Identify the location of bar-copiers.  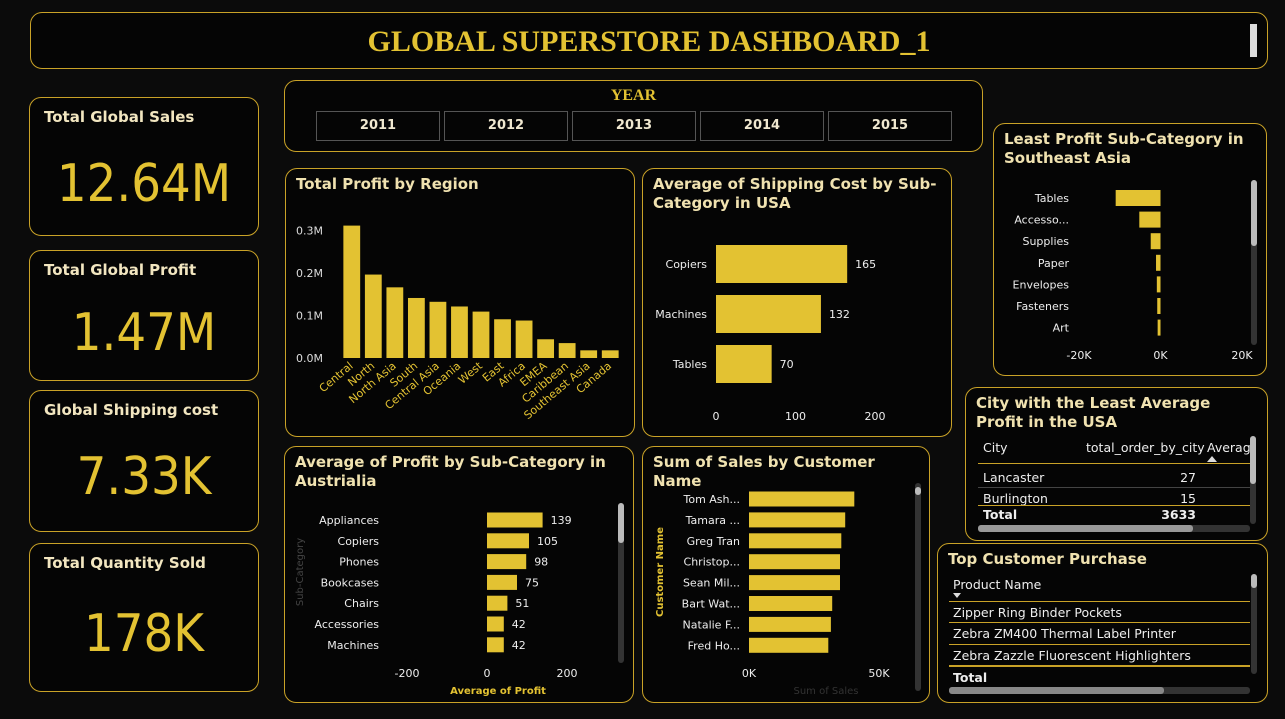
(508, 541).